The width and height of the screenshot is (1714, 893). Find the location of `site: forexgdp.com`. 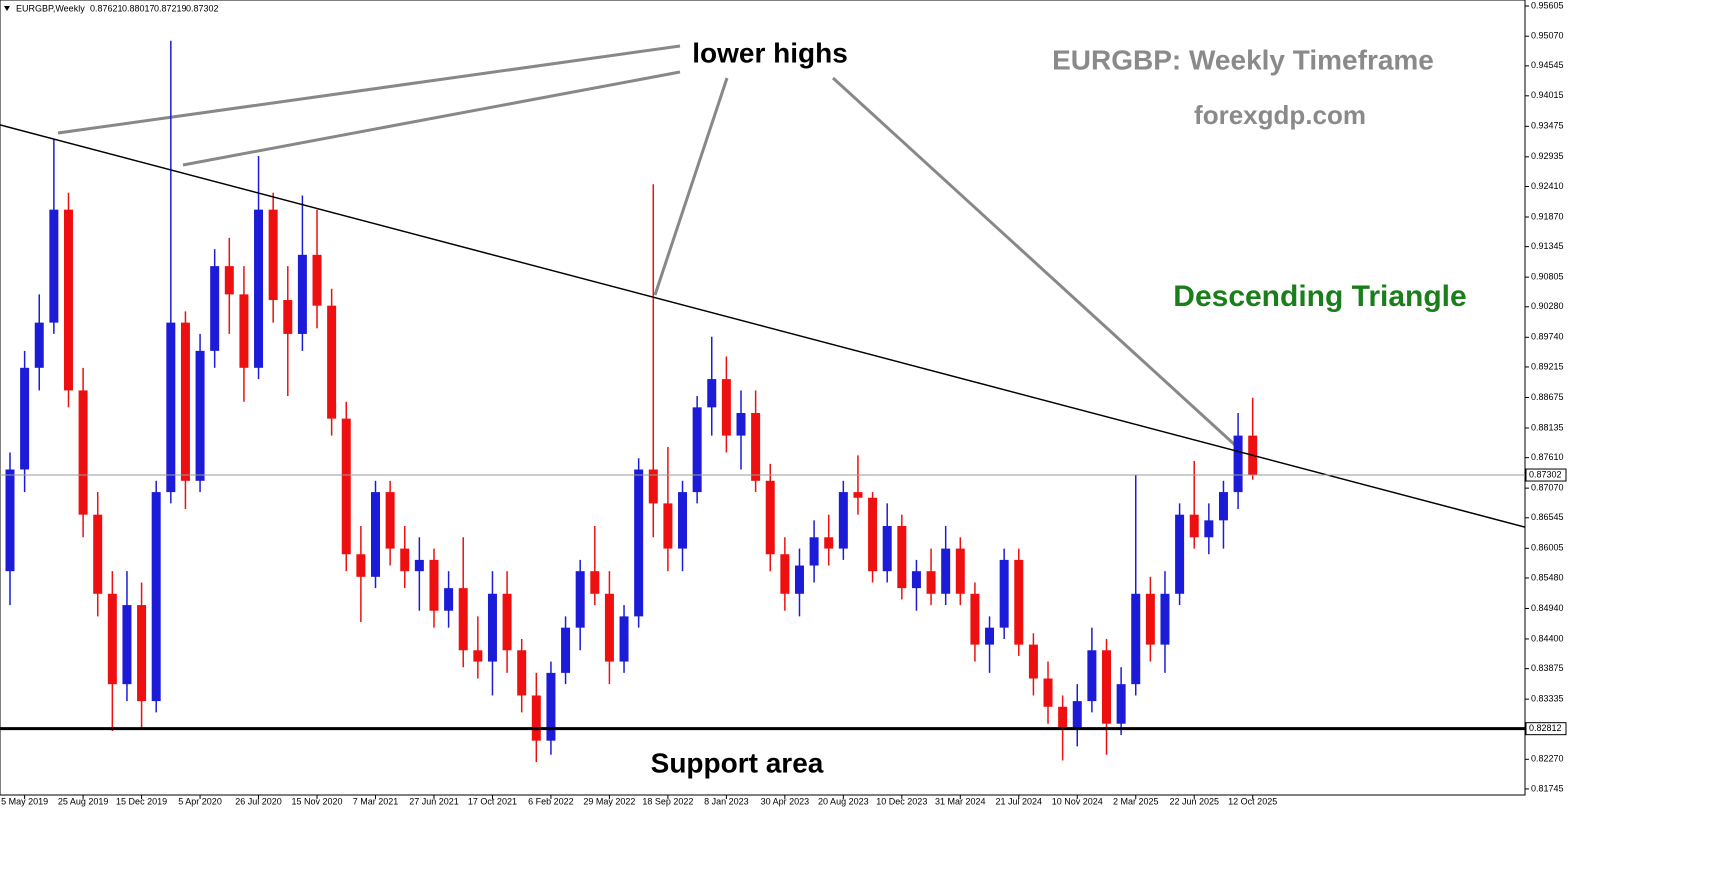

site: forexgdp.com is located at coordinates (1280, 115).